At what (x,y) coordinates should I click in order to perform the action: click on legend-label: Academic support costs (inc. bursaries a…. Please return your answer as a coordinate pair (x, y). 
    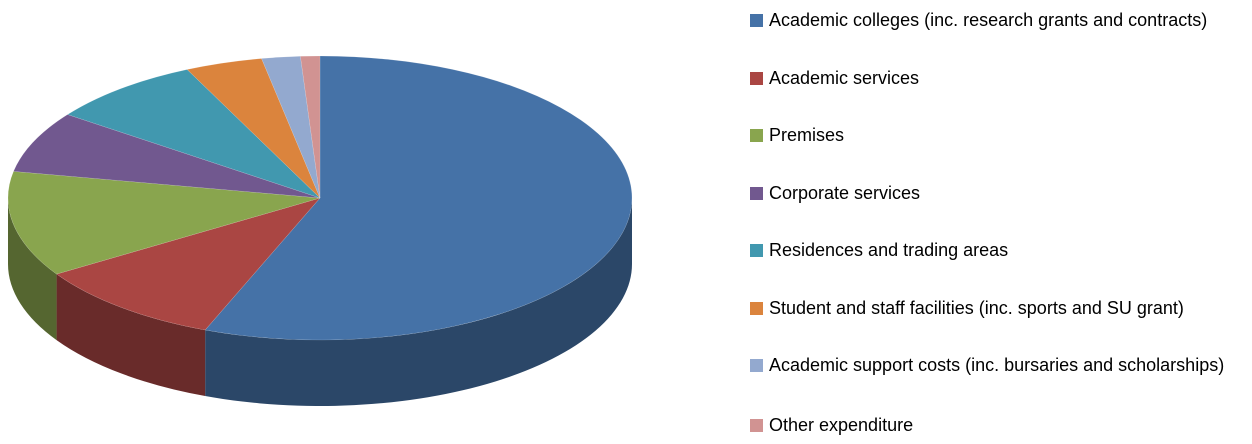
    Looking at the image, I should click on (997, 365).